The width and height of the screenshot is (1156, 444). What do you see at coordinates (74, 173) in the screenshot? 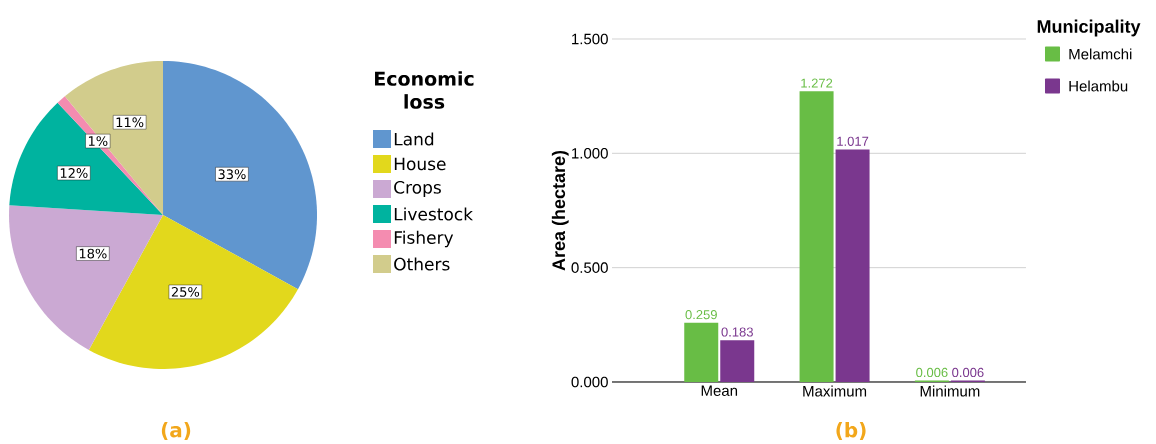
I see `data-label: 12%` at bounding box center [74, 173].